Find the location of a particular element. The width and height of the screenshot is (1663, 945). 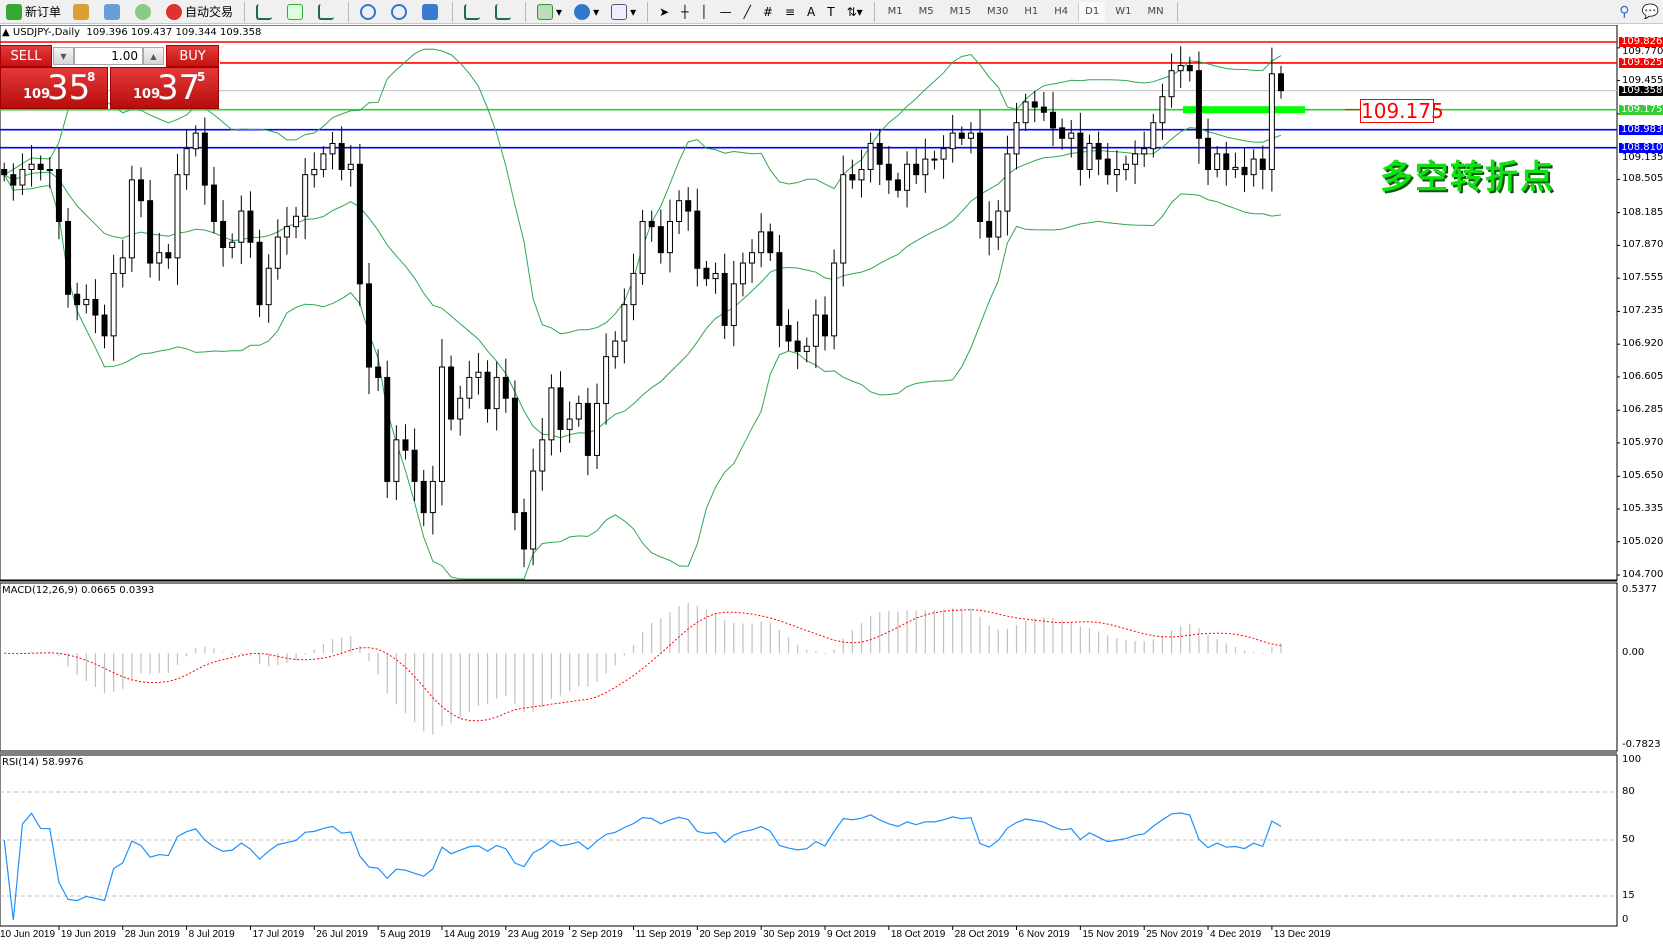

timeframe-h1: H1 is located at coordinates (1031, 11).